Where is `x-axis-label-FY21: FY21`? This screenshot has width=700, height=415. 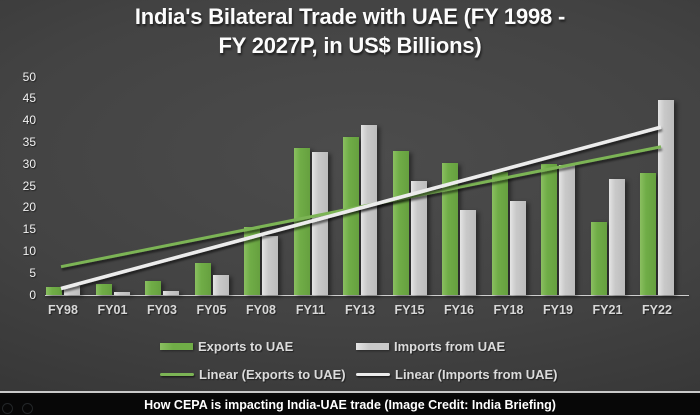 x-axis-label-FY21: FY21 is located at coordinates (607, 310).